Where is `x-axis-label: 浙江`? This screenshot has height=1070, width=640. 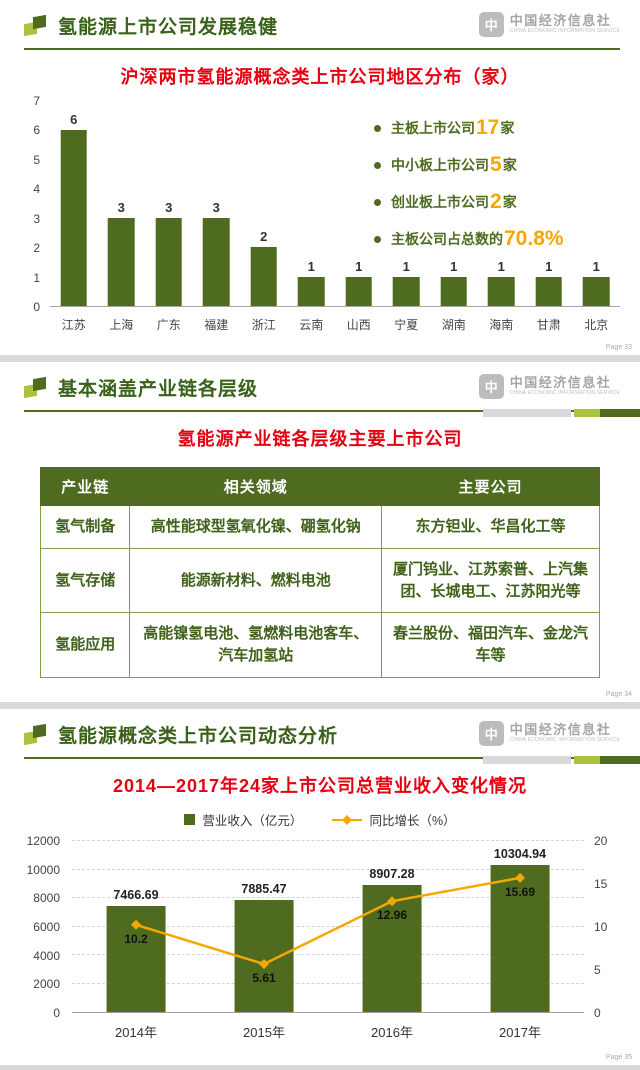 x-axis-label: 浙江 is located at coordinates (263, 325).